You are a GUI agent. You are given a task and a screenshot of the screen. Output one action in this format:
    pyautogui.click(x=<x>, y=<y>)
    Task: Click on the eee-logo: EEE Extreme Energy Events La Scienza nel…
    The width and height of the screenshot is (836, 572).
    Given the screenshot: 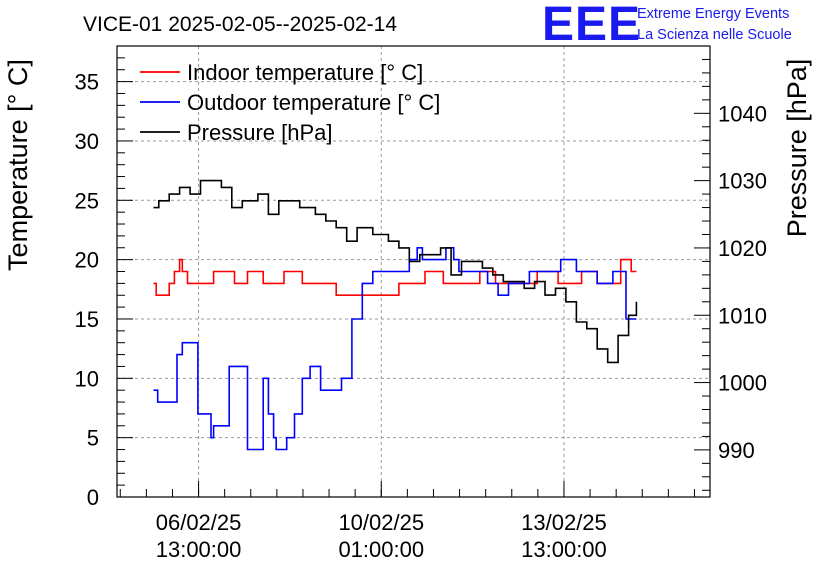 What is the action you would take?
    pyautogui.click(x=667, y=25)
    